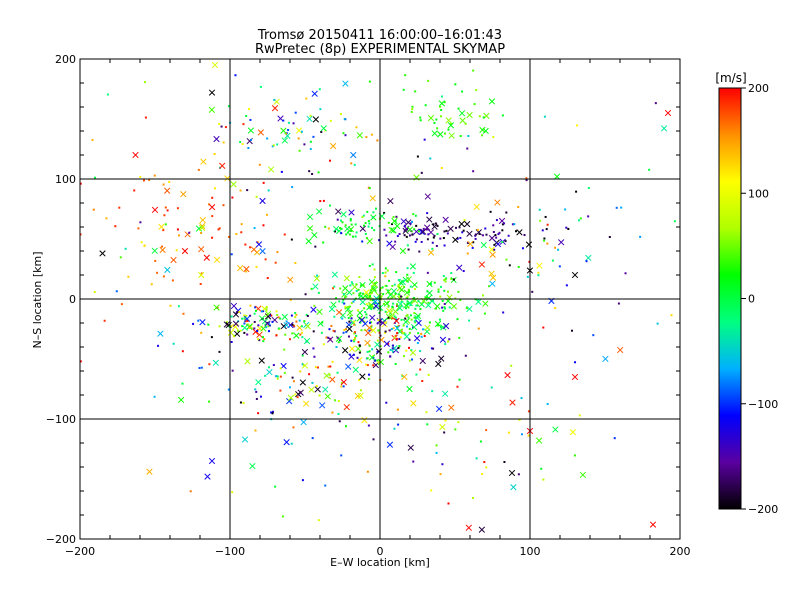  I want to click on x-tick-label: 200, so click(680, 551).